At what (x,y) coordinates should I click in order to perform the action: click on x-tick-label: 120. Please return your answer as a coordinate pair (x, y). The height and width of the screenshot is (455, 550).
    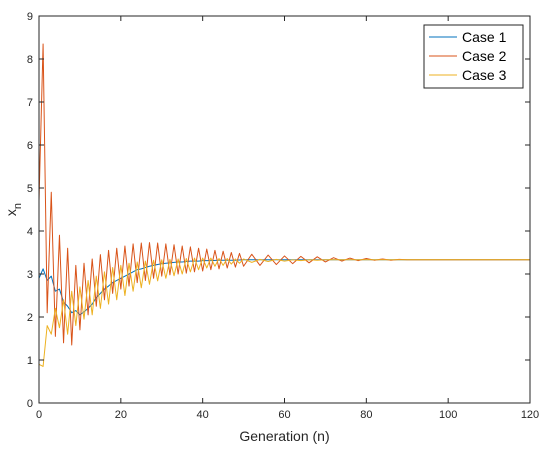
    Looking at the image, I should click on (530, 415).